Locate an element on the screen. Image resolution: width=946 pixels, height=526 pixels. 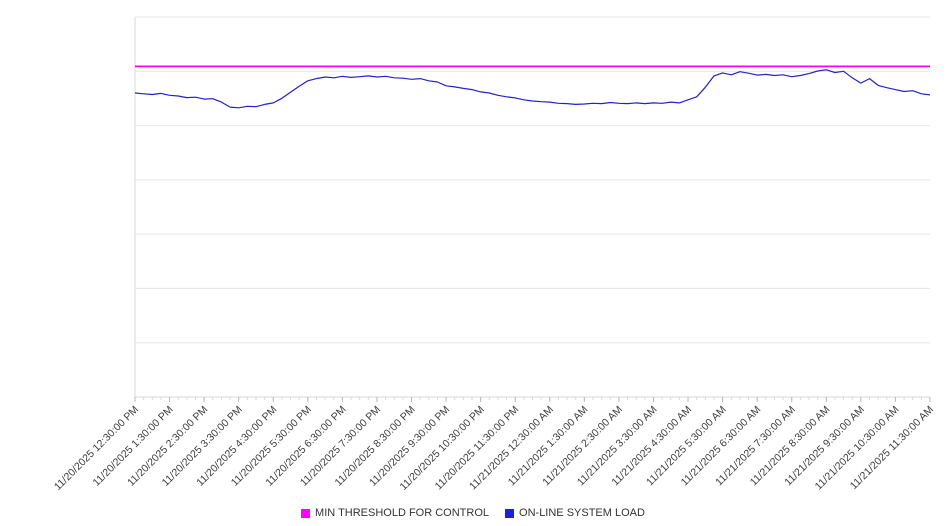
legend-marker-system-load is located at coordinates (510, 513).